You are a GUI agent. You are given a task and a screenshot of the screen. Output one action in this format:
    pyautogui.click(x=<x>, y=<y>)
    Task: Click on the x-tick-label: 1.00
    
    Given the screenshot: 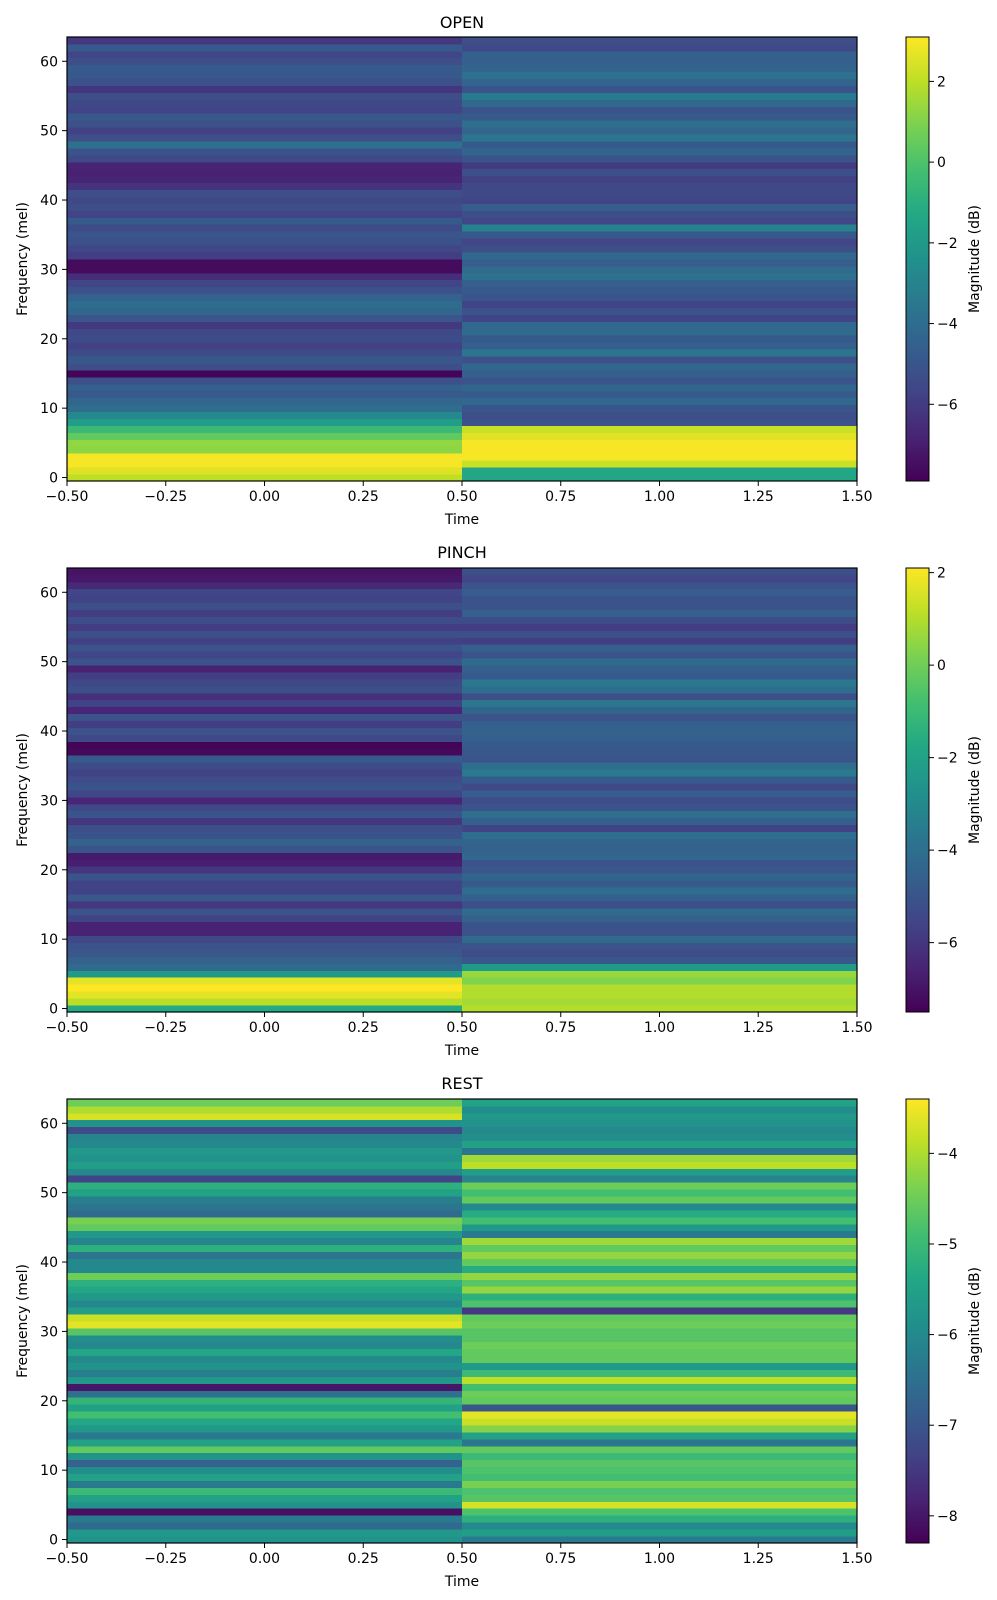 What is the action you would take?
    pyautogui.click(x=659, y=1559)
    